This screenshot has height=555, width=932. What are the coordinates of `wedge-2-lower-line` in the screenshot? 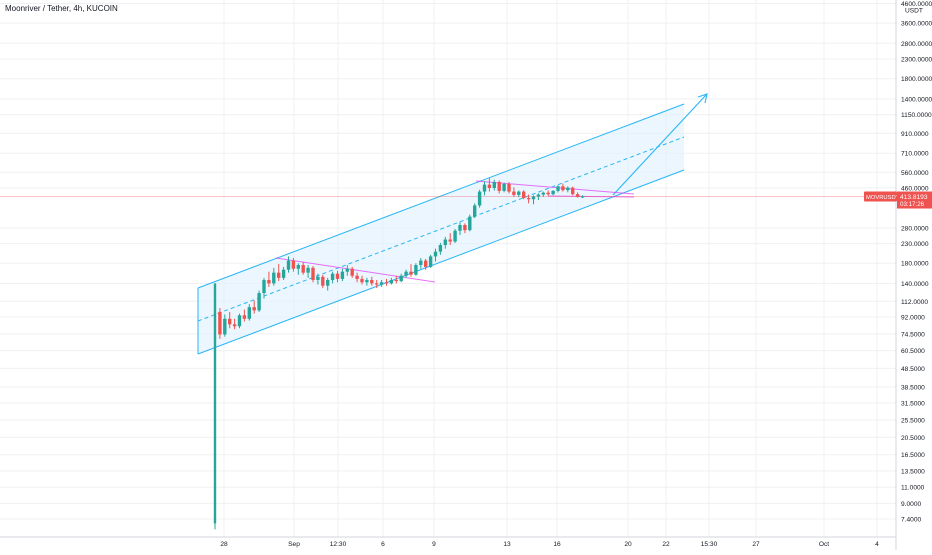 It's located at (591, 196).